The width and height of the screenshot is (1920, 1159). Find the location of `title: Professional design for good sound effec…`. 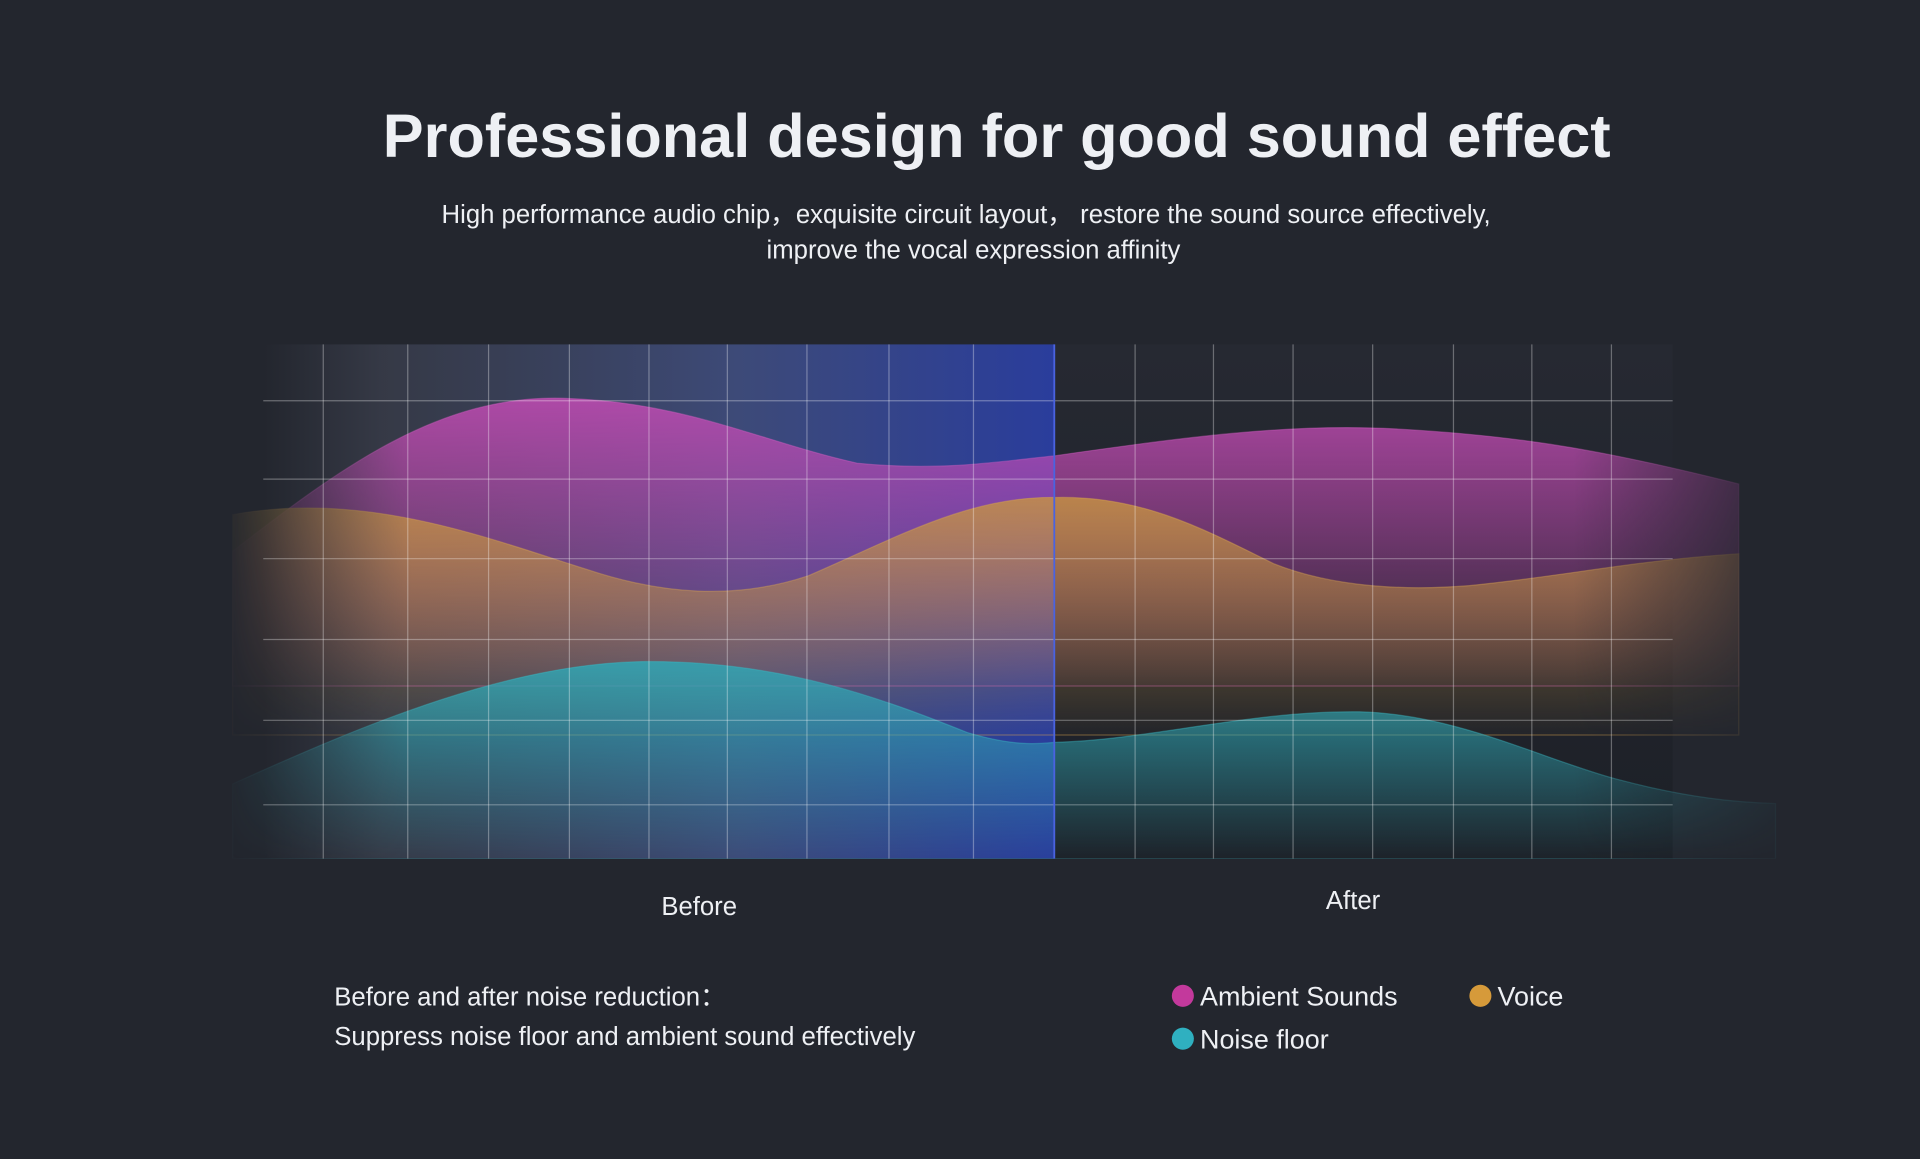

title: Professional design for good sound effec… is located at coordinates (997, 136).